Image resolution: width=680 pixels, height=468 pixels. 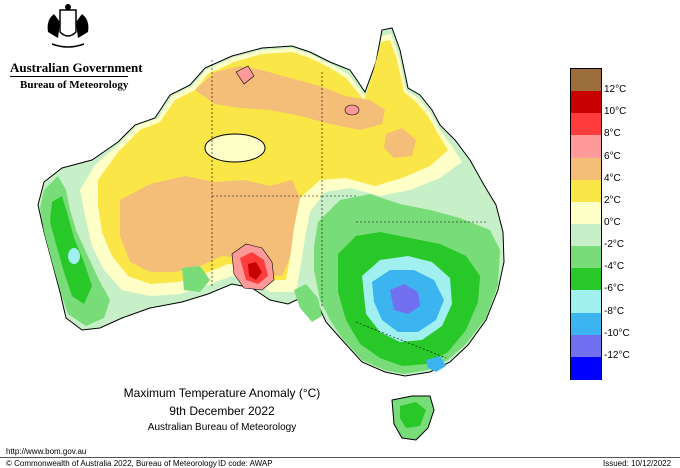 What do you see at coordinates (615, 90) in the screenshot?
I see `legend-label: 12°C` at bounding box center [615, 90].